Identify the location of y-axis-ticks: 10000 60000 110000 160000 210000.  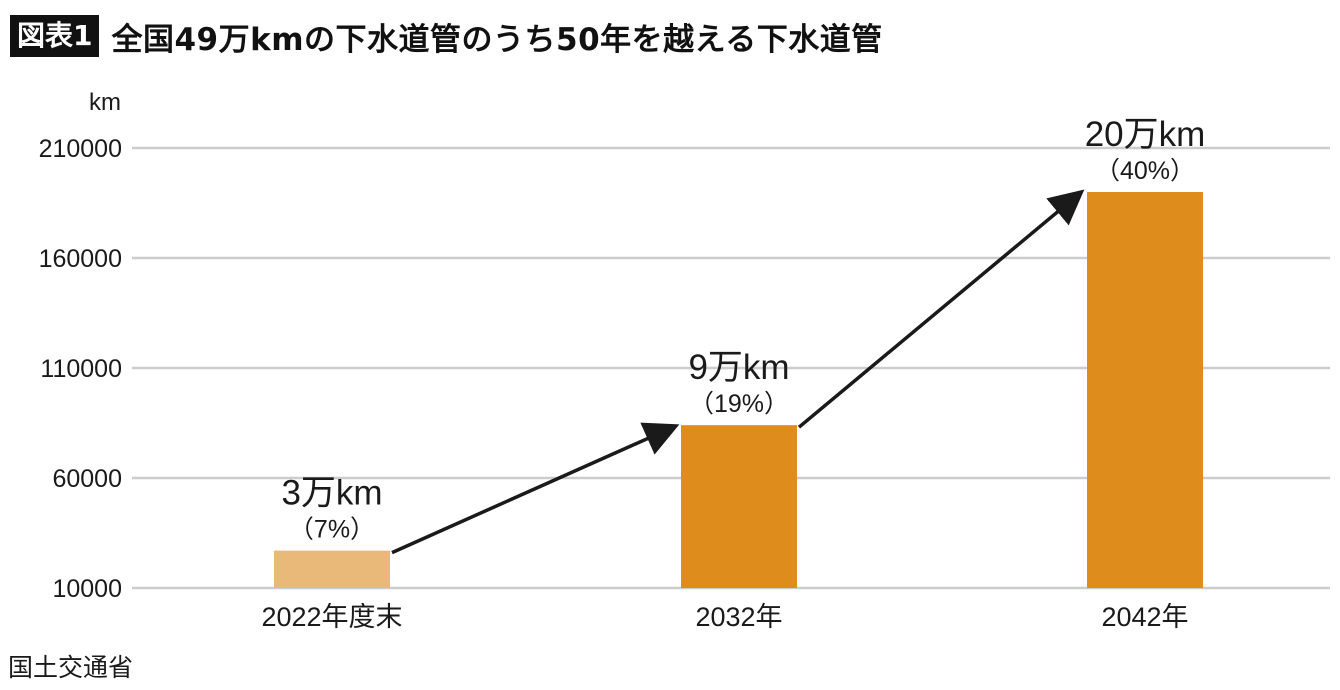
(80, 369).